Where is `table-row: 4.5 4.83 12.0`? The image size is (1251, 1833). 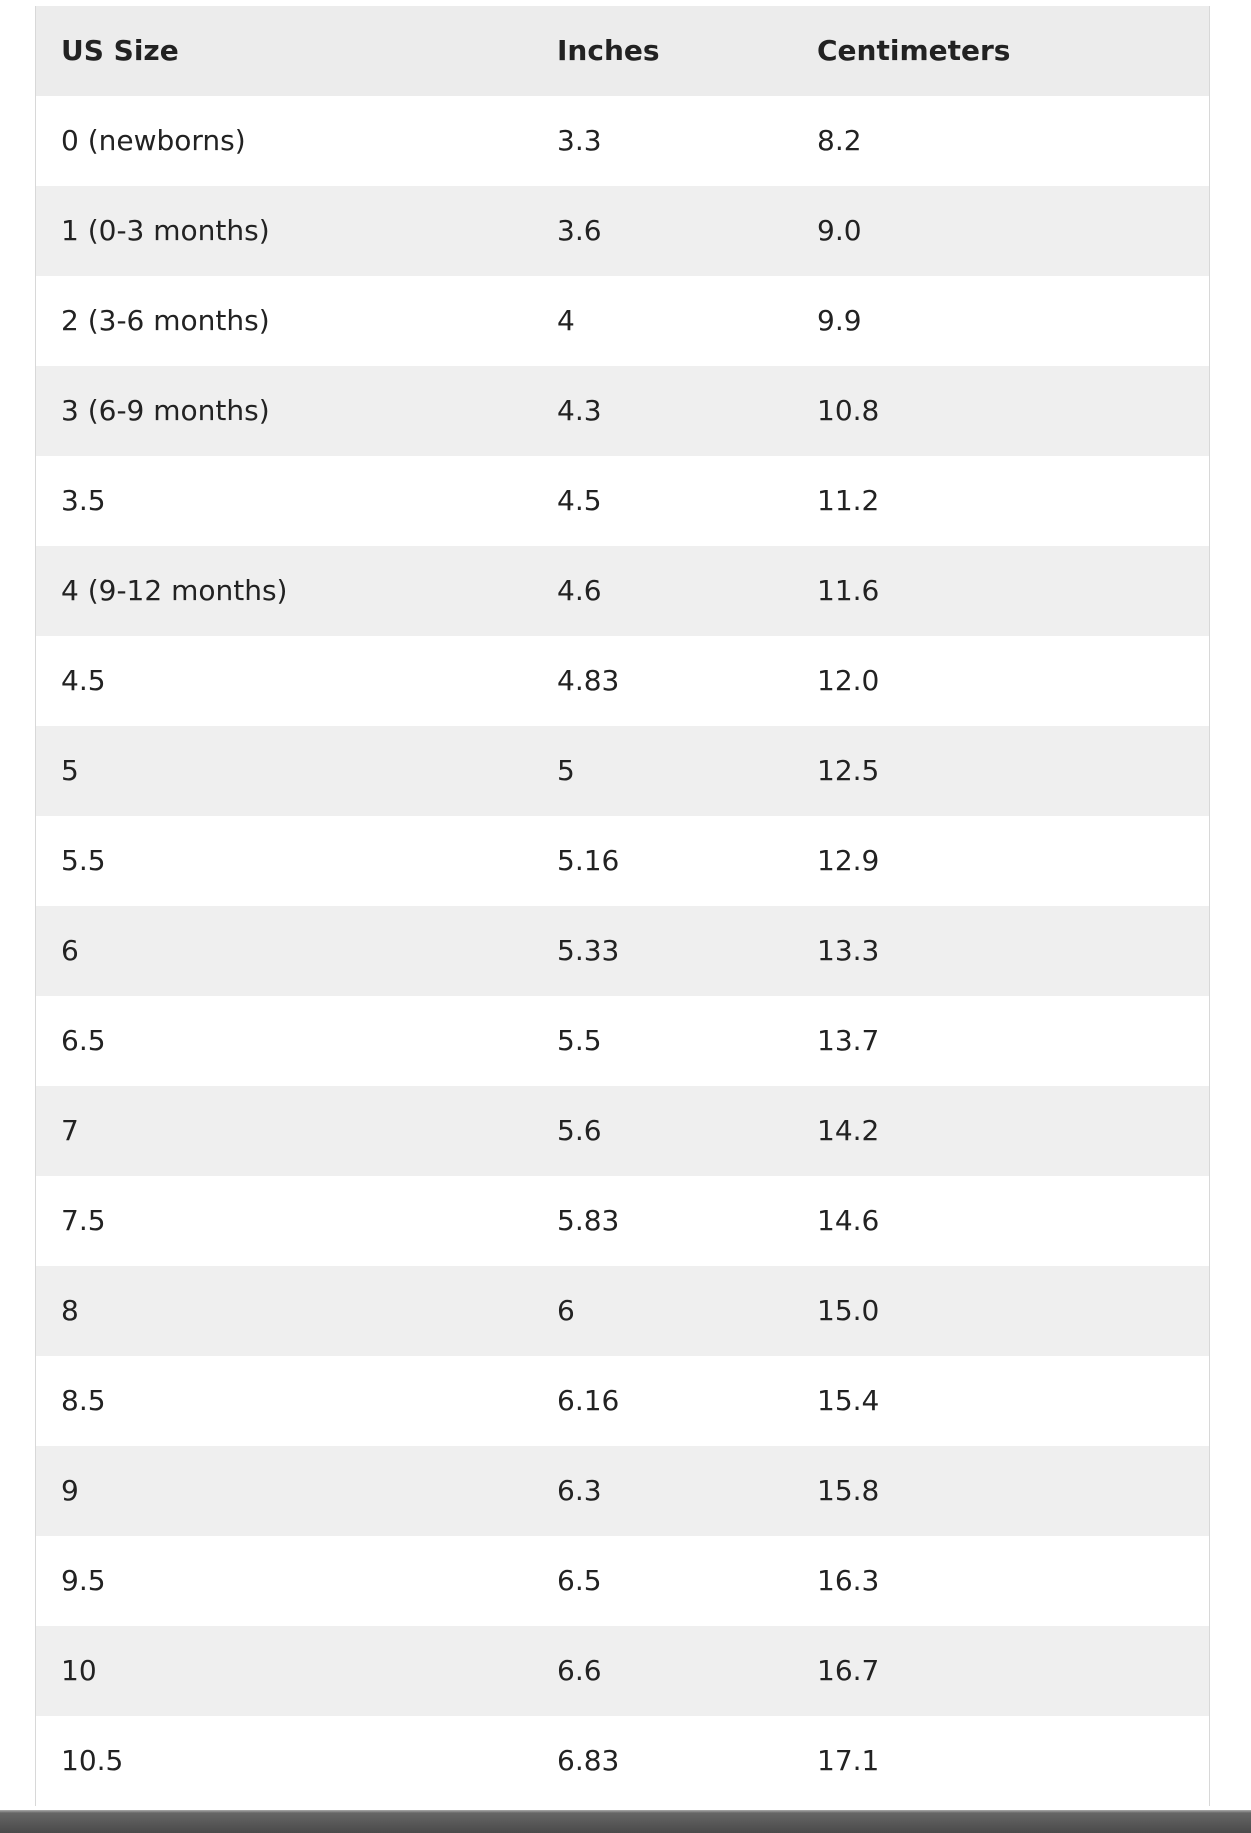
table-row: 4.5 4.83 12.0 is located at coordinates (622, 681).